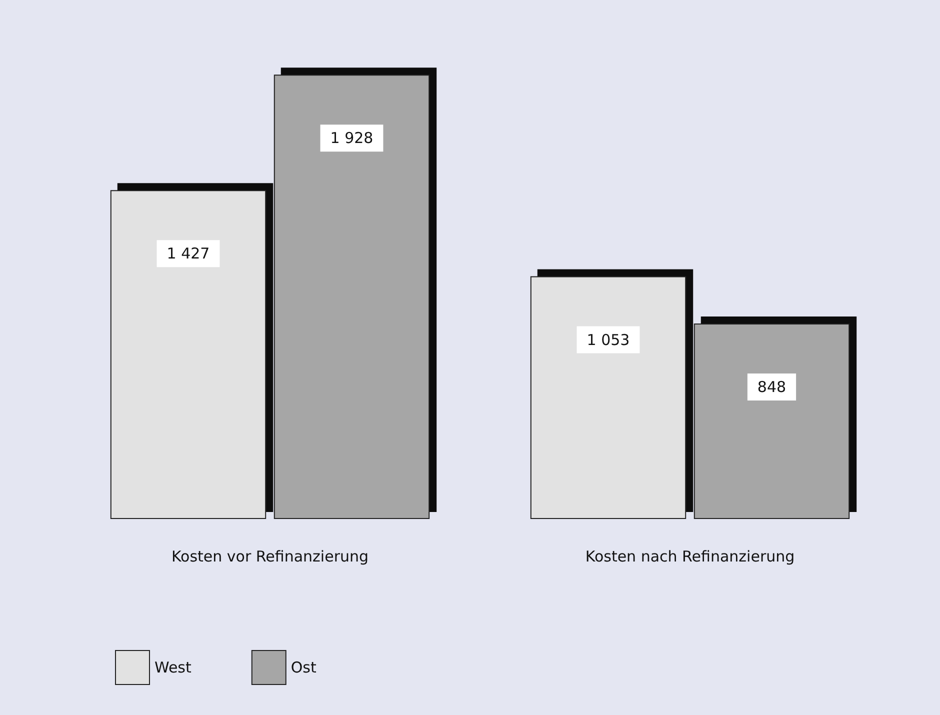  What do you see at coordinates (270, 557) in the screenshot?
I see `x-tick-label: Kosten vor Refinanzierung` at bounding box center [270, 557].